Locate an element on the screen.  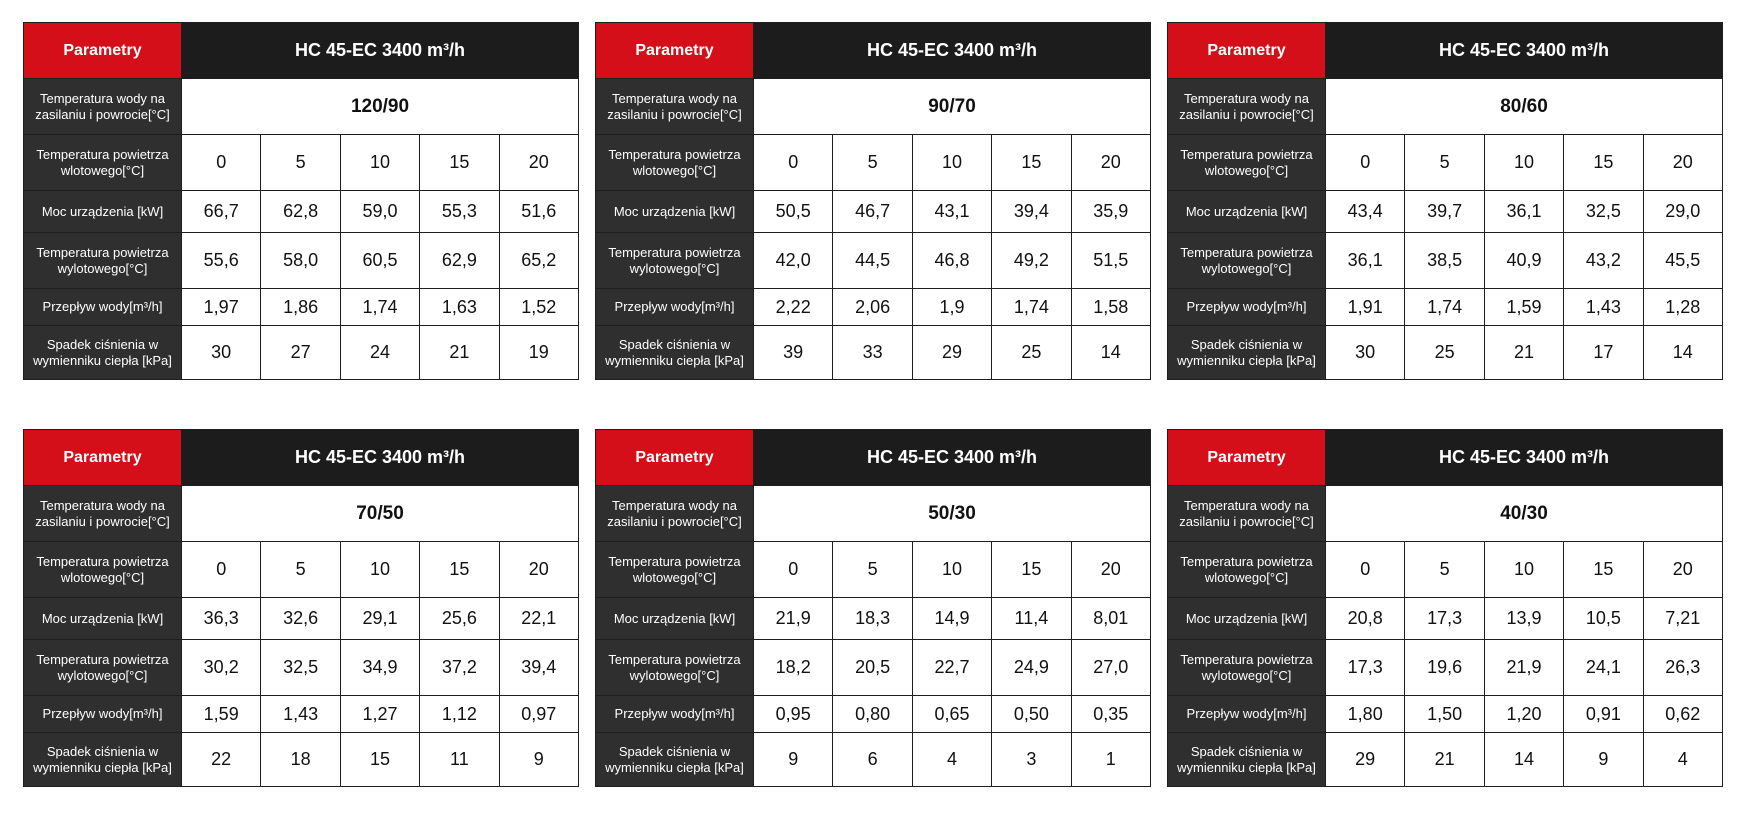
pressure-value: 9 is located at coordinates (1603, 759).